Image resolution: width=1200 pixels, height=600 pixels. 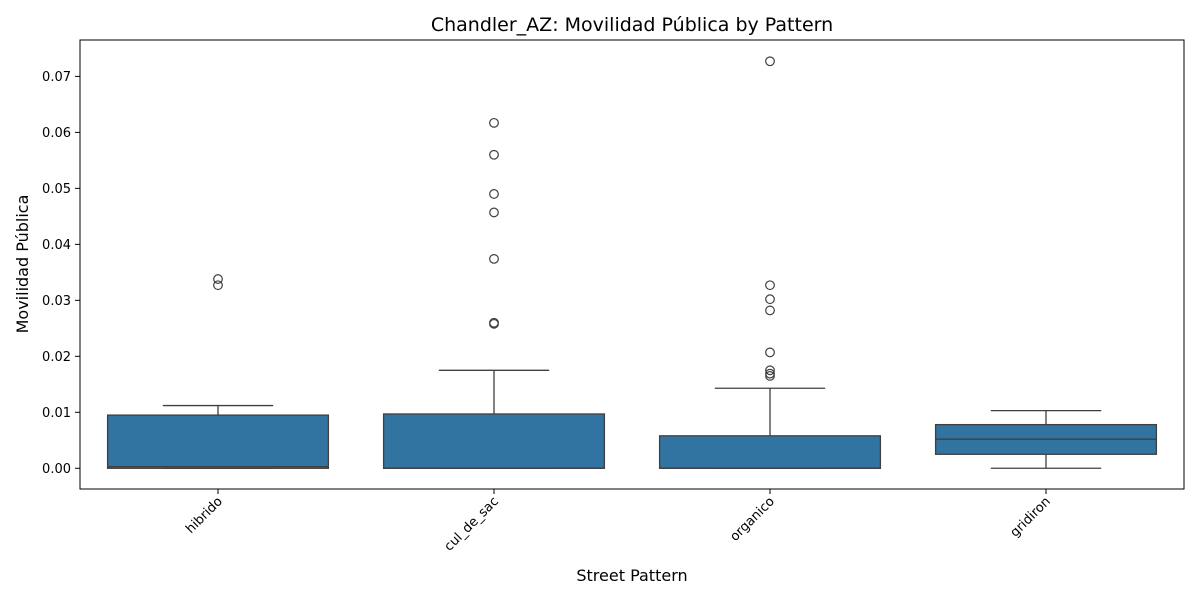 I want to click on box-group-organico, so click(x=770, y=262).